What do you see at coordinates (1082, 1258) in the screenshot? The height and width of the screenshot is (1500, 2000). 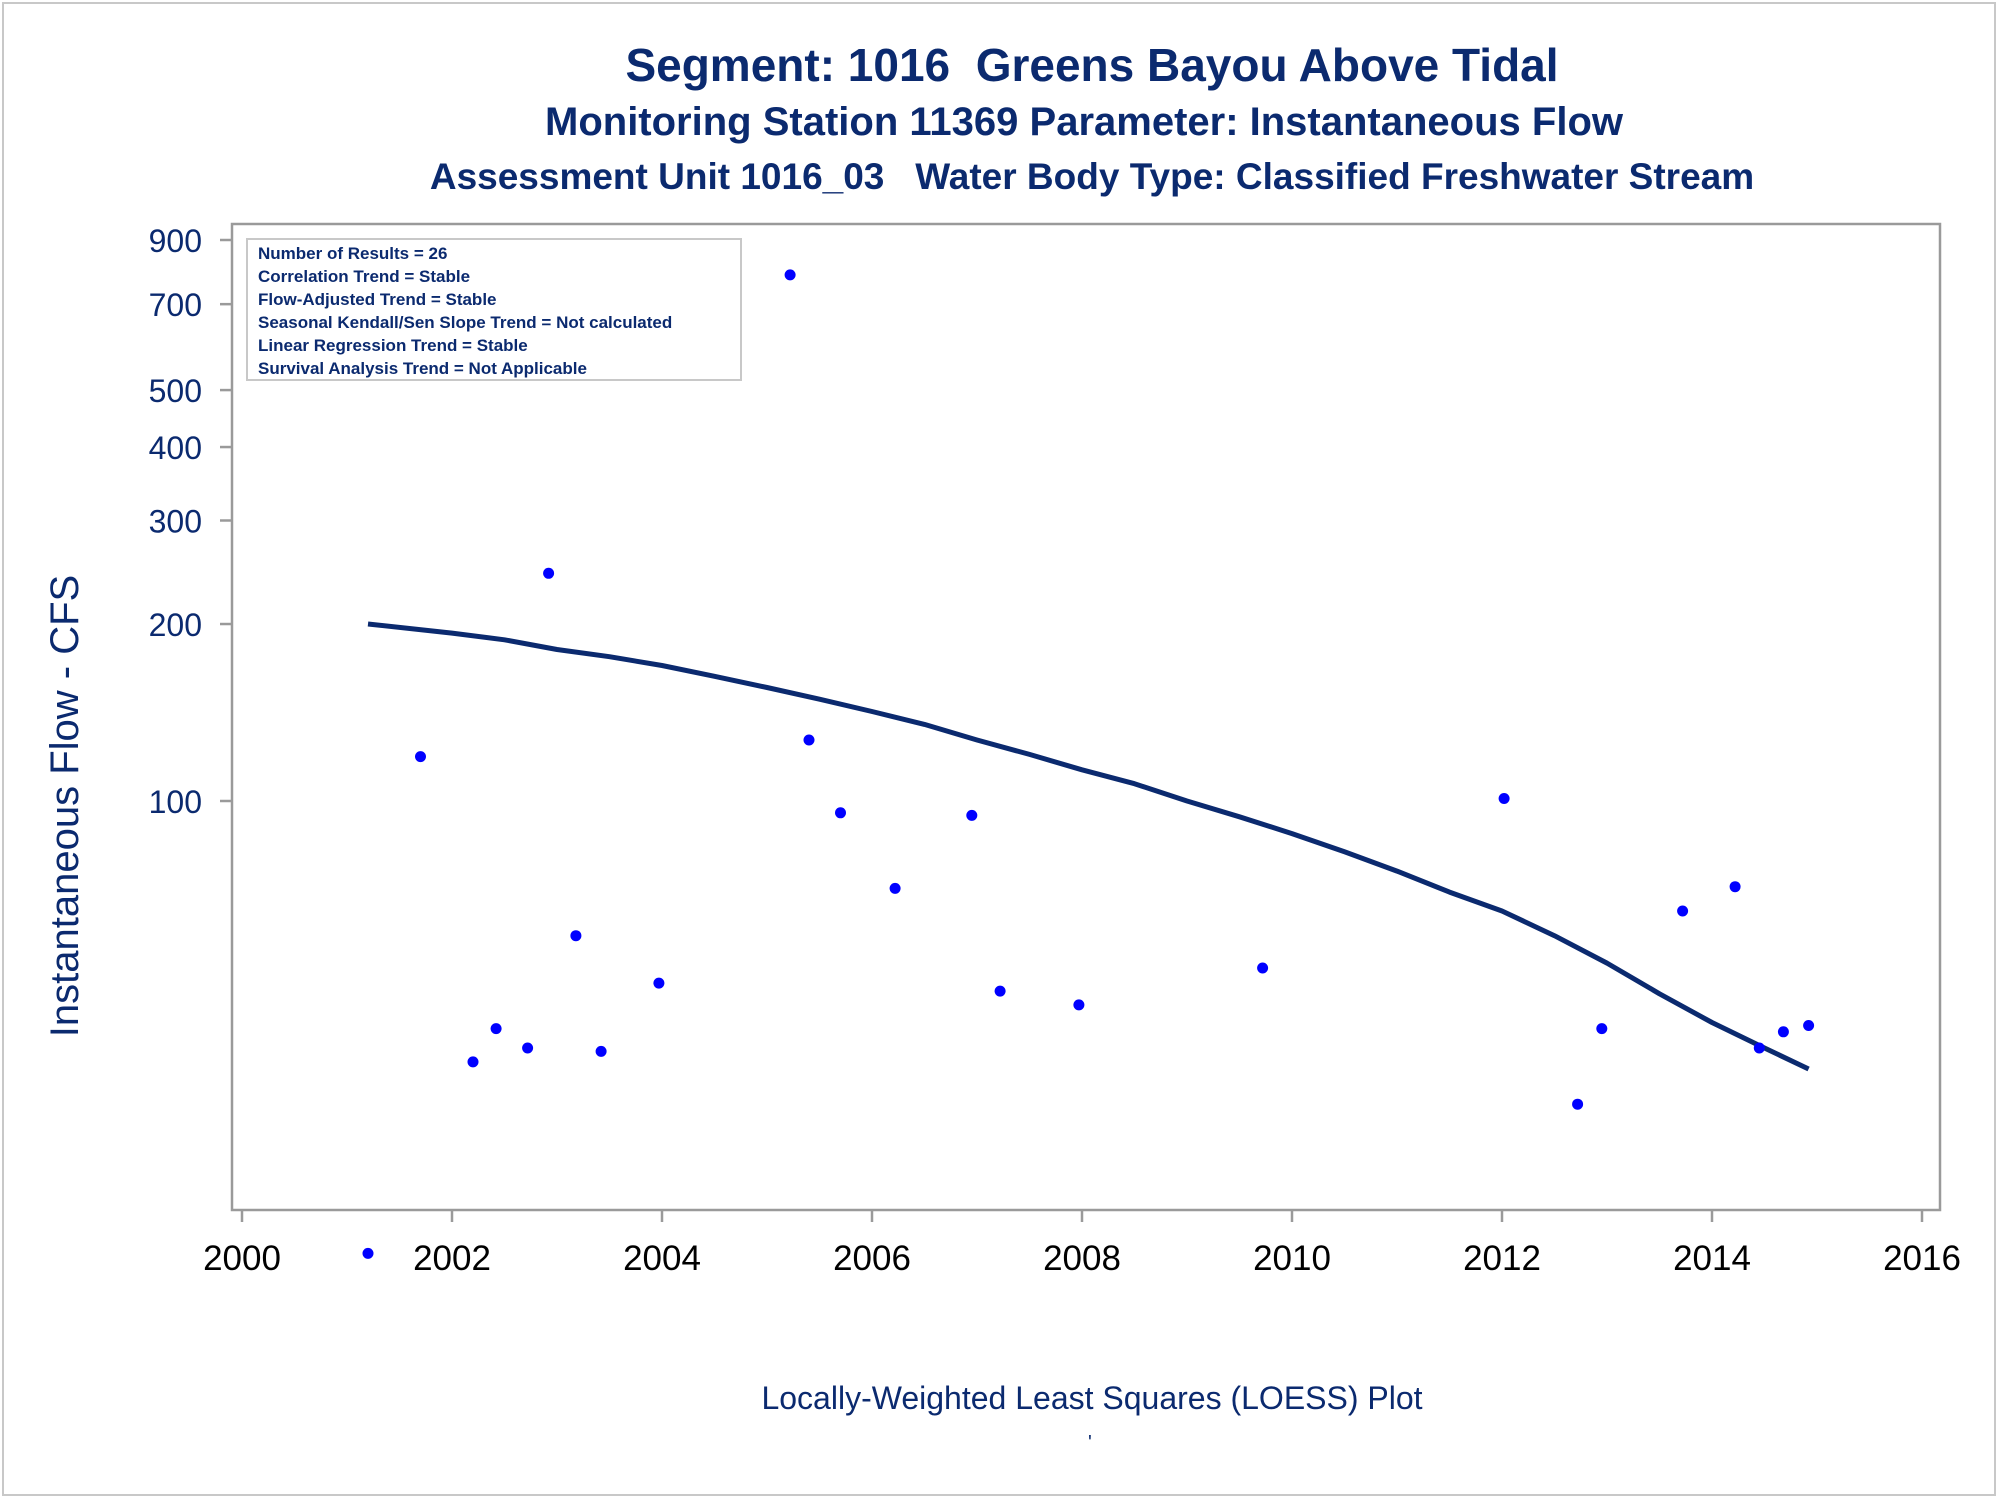 I see `x-tick-label: 2008` at bounding box center [1082, 1258].